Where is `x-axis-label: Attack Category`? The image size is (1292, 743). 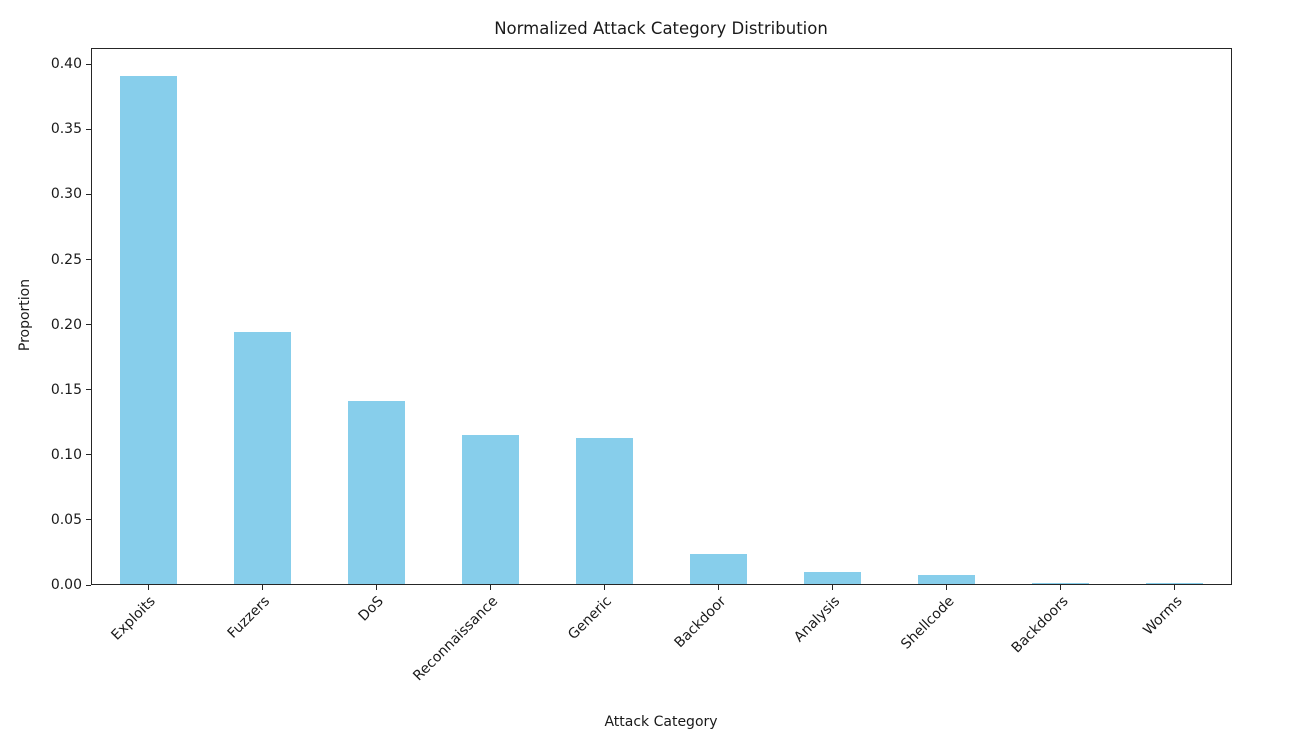 x-axis-label: Attack Category is located at coordinates (661, 722).